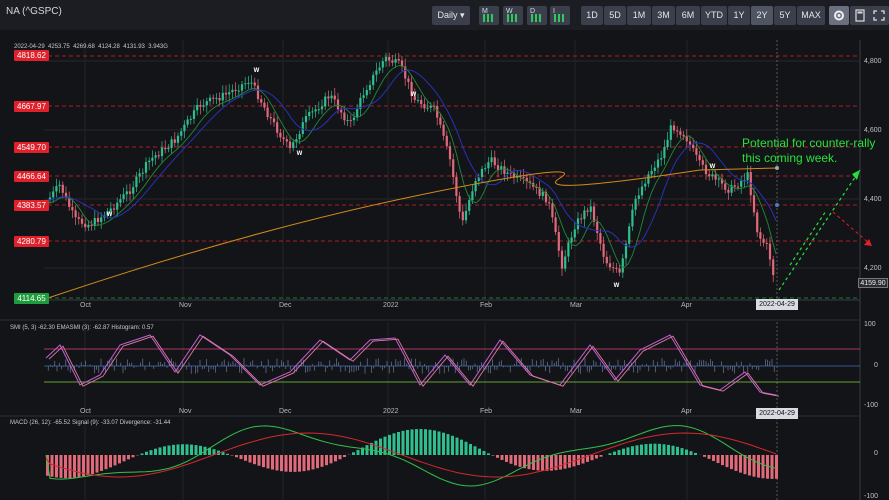 This screenshot has width=889, height=500. Describe the element at coordinates (811, 15) in the screenshot. I see `range-button-max: MAX` at that location.